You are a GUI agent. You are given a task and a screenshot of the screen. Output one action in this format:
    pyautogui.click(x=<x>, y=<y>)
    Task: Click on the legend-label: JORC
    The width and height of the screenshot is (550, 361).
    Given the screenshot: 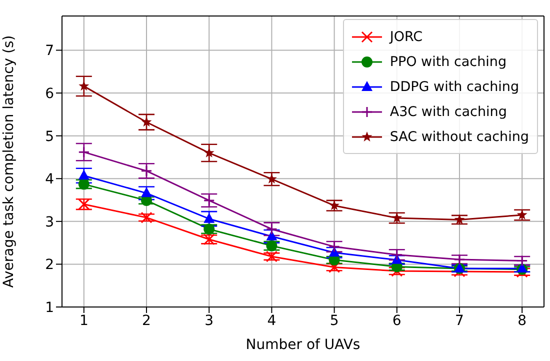 What is the action you would take?
    pyautogui.click(x=406, y=36)
    